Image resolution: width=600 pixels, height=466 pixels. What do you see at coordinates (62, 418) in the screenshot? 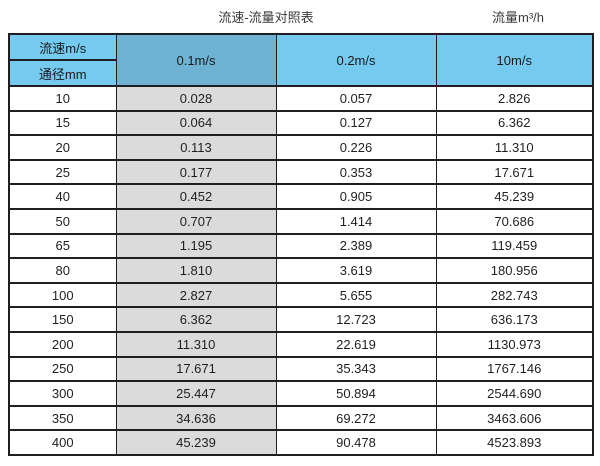
I see `diameter-cell: 350` at bounding box center [62, 418].